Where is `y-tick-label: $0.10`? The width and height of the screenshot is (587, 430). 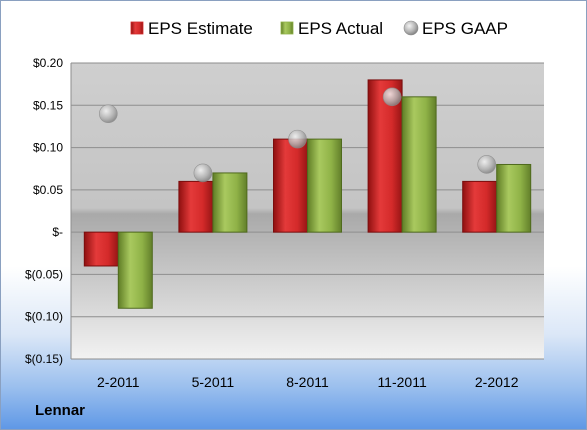 y-tick-label: $0.10 is located at coordinates (48, 148).